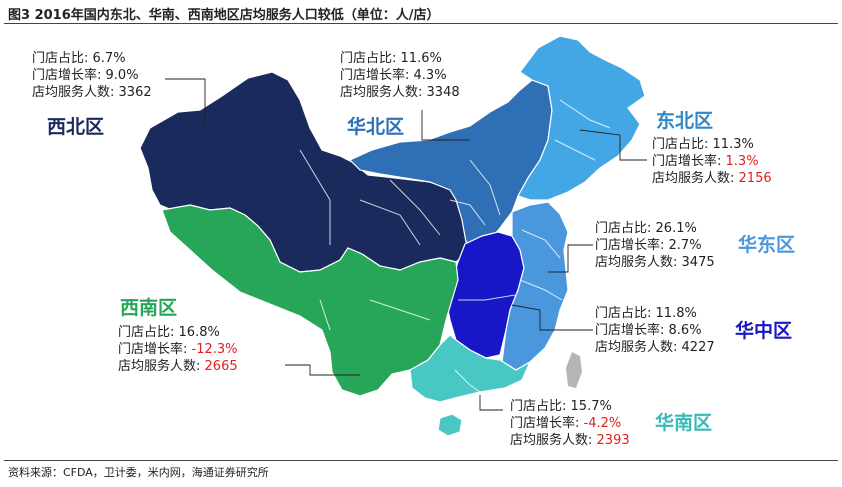 This screenshot has width=842, height=487. What do you see at coordinates (767, 245) in the screenshot?
I see `region-label-east: 华东区` at bounding box center [767, 245].